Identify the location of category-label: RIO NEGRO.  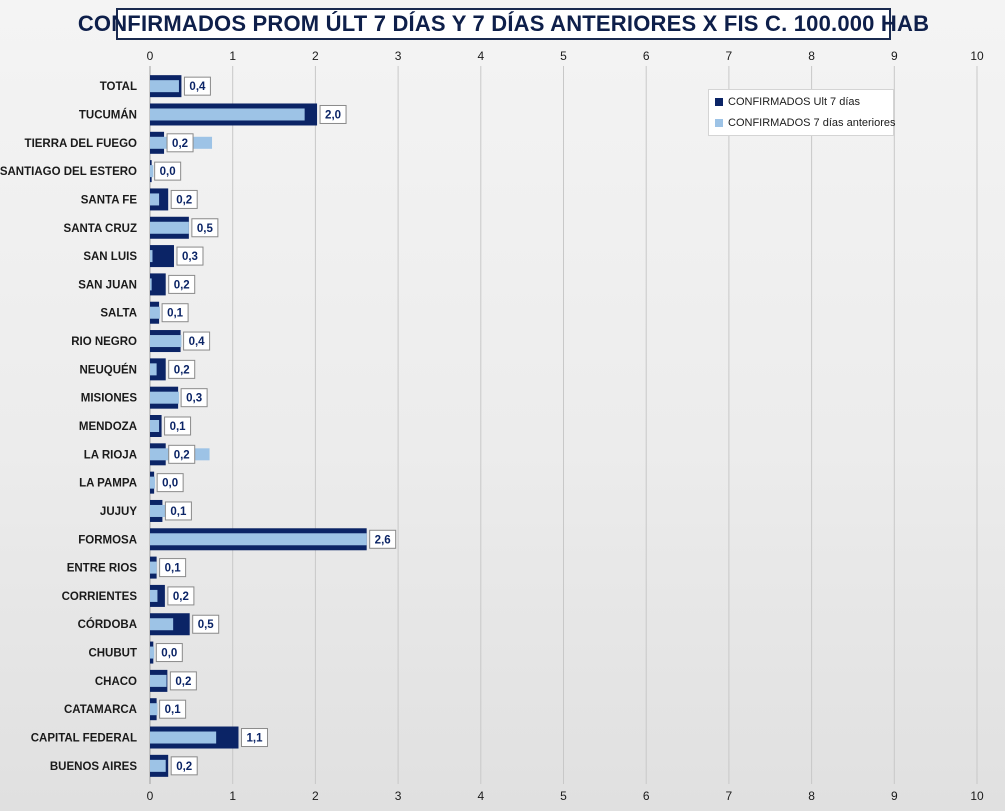
(104, 342).